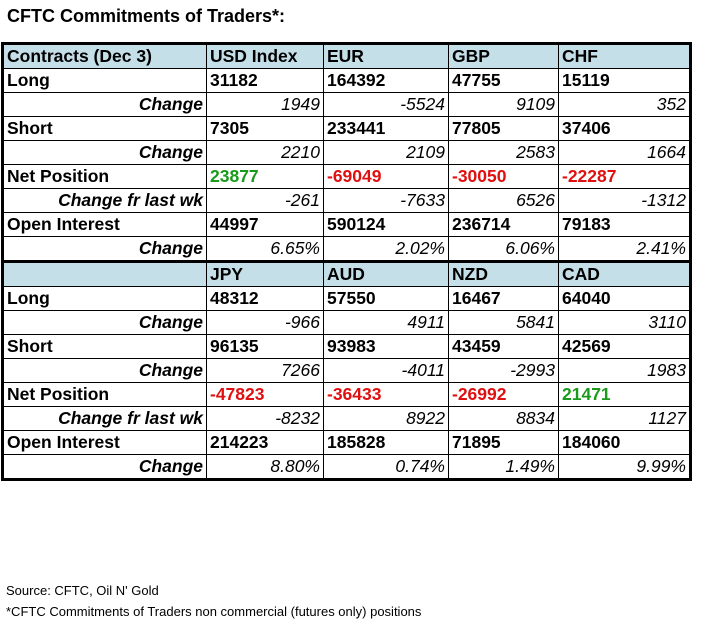  What do you see at coordinates (386, 394) in the screenshot?
I see `value-cell: -36433` at bounding box center [386, 394].